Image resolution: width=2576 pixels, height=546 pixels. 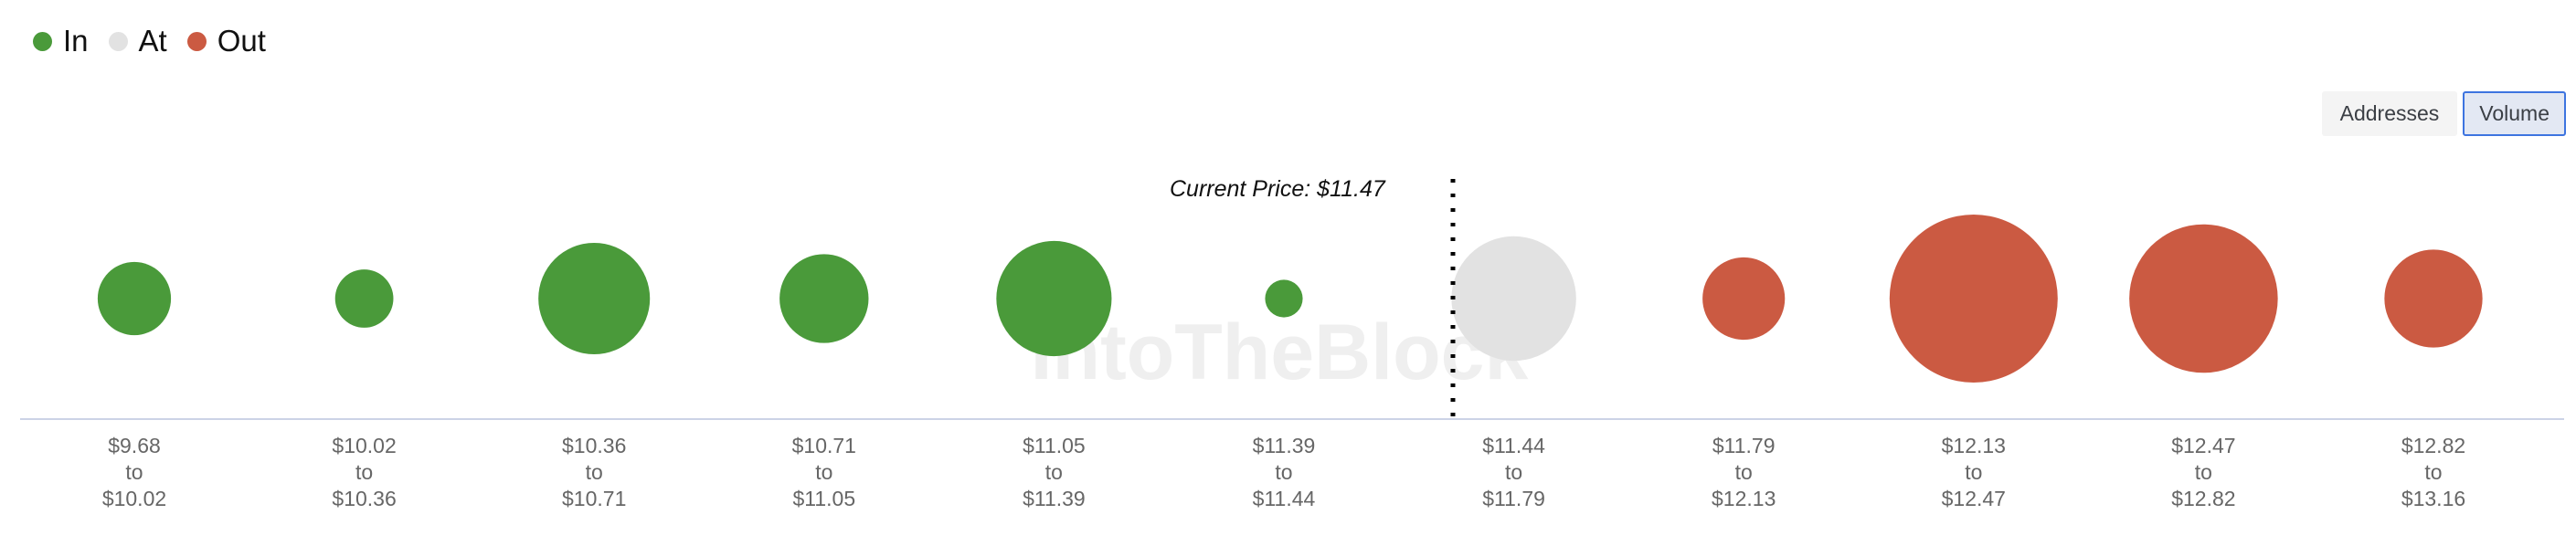 I want to click on current-price-label: Current Price: $11.47, so click(x=1278, y=189).